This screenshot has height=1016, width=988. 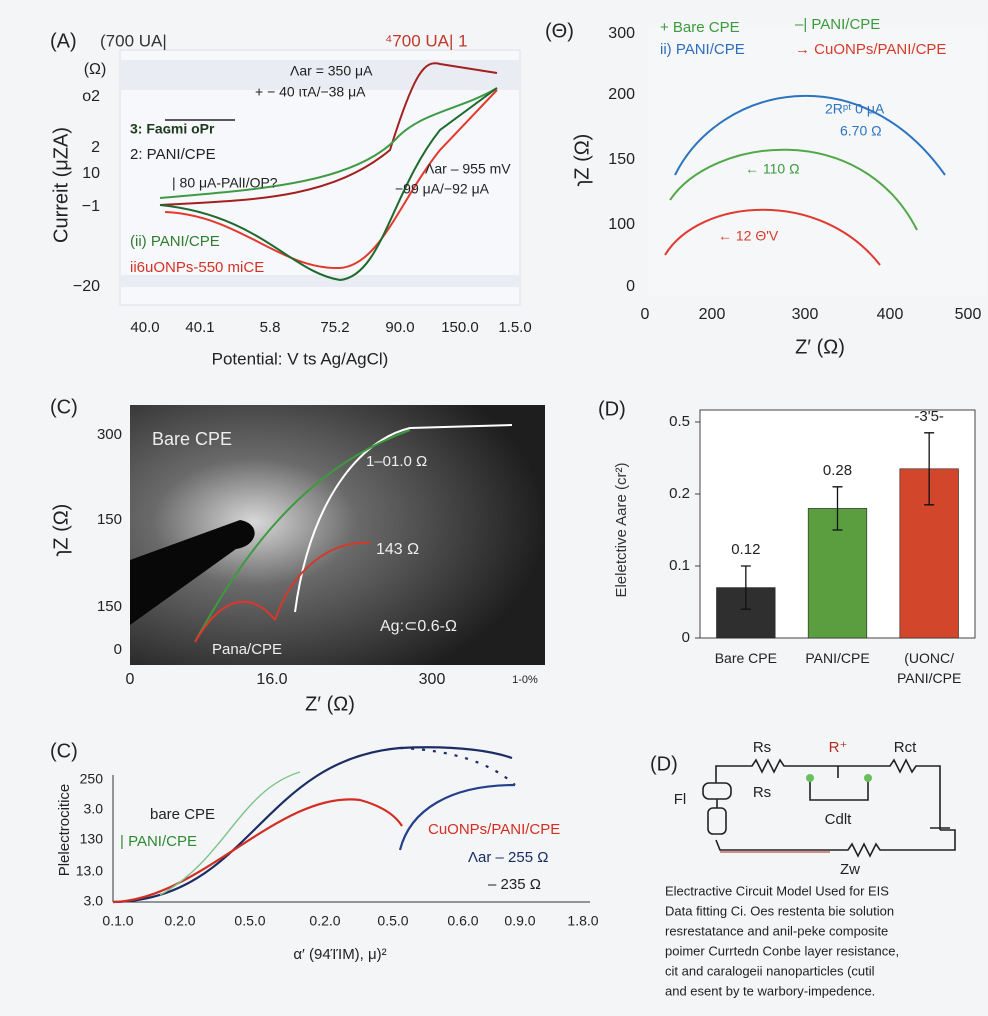 I want to click on x-tick-label: 40.0, so click(x=144, y=327).